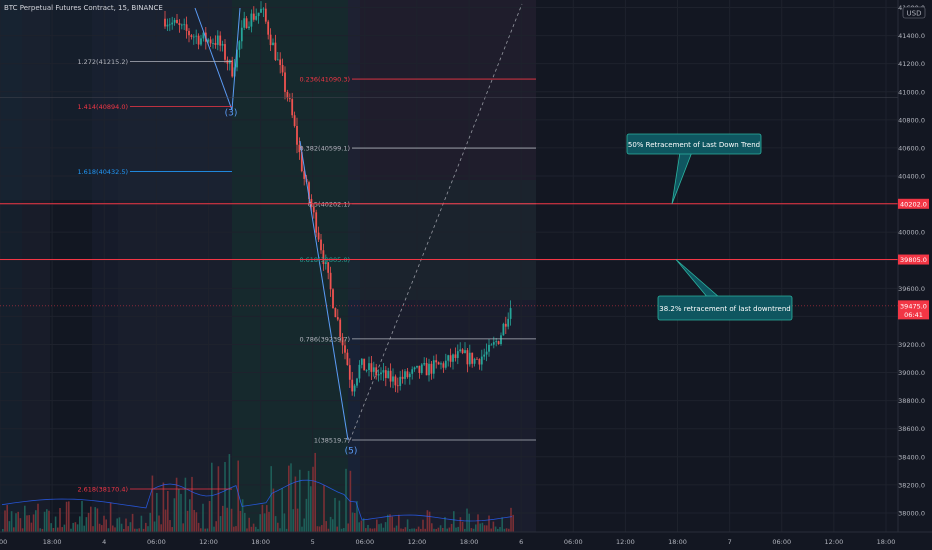 This screenshot has height=550, width=932. I want to click on price-tag-label: 39805.0, so click(913, 260).